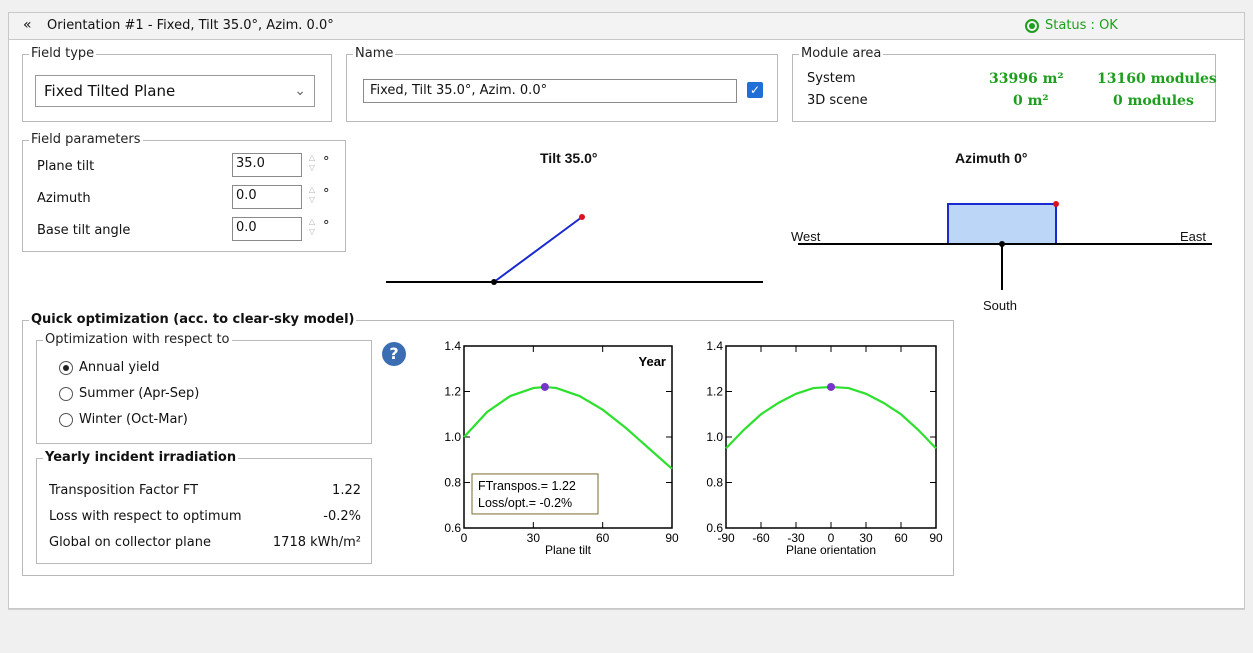  Describe the element at coordinates (246, 195) in the screenshot. I see `azimuth-value: 0.0` at that location.